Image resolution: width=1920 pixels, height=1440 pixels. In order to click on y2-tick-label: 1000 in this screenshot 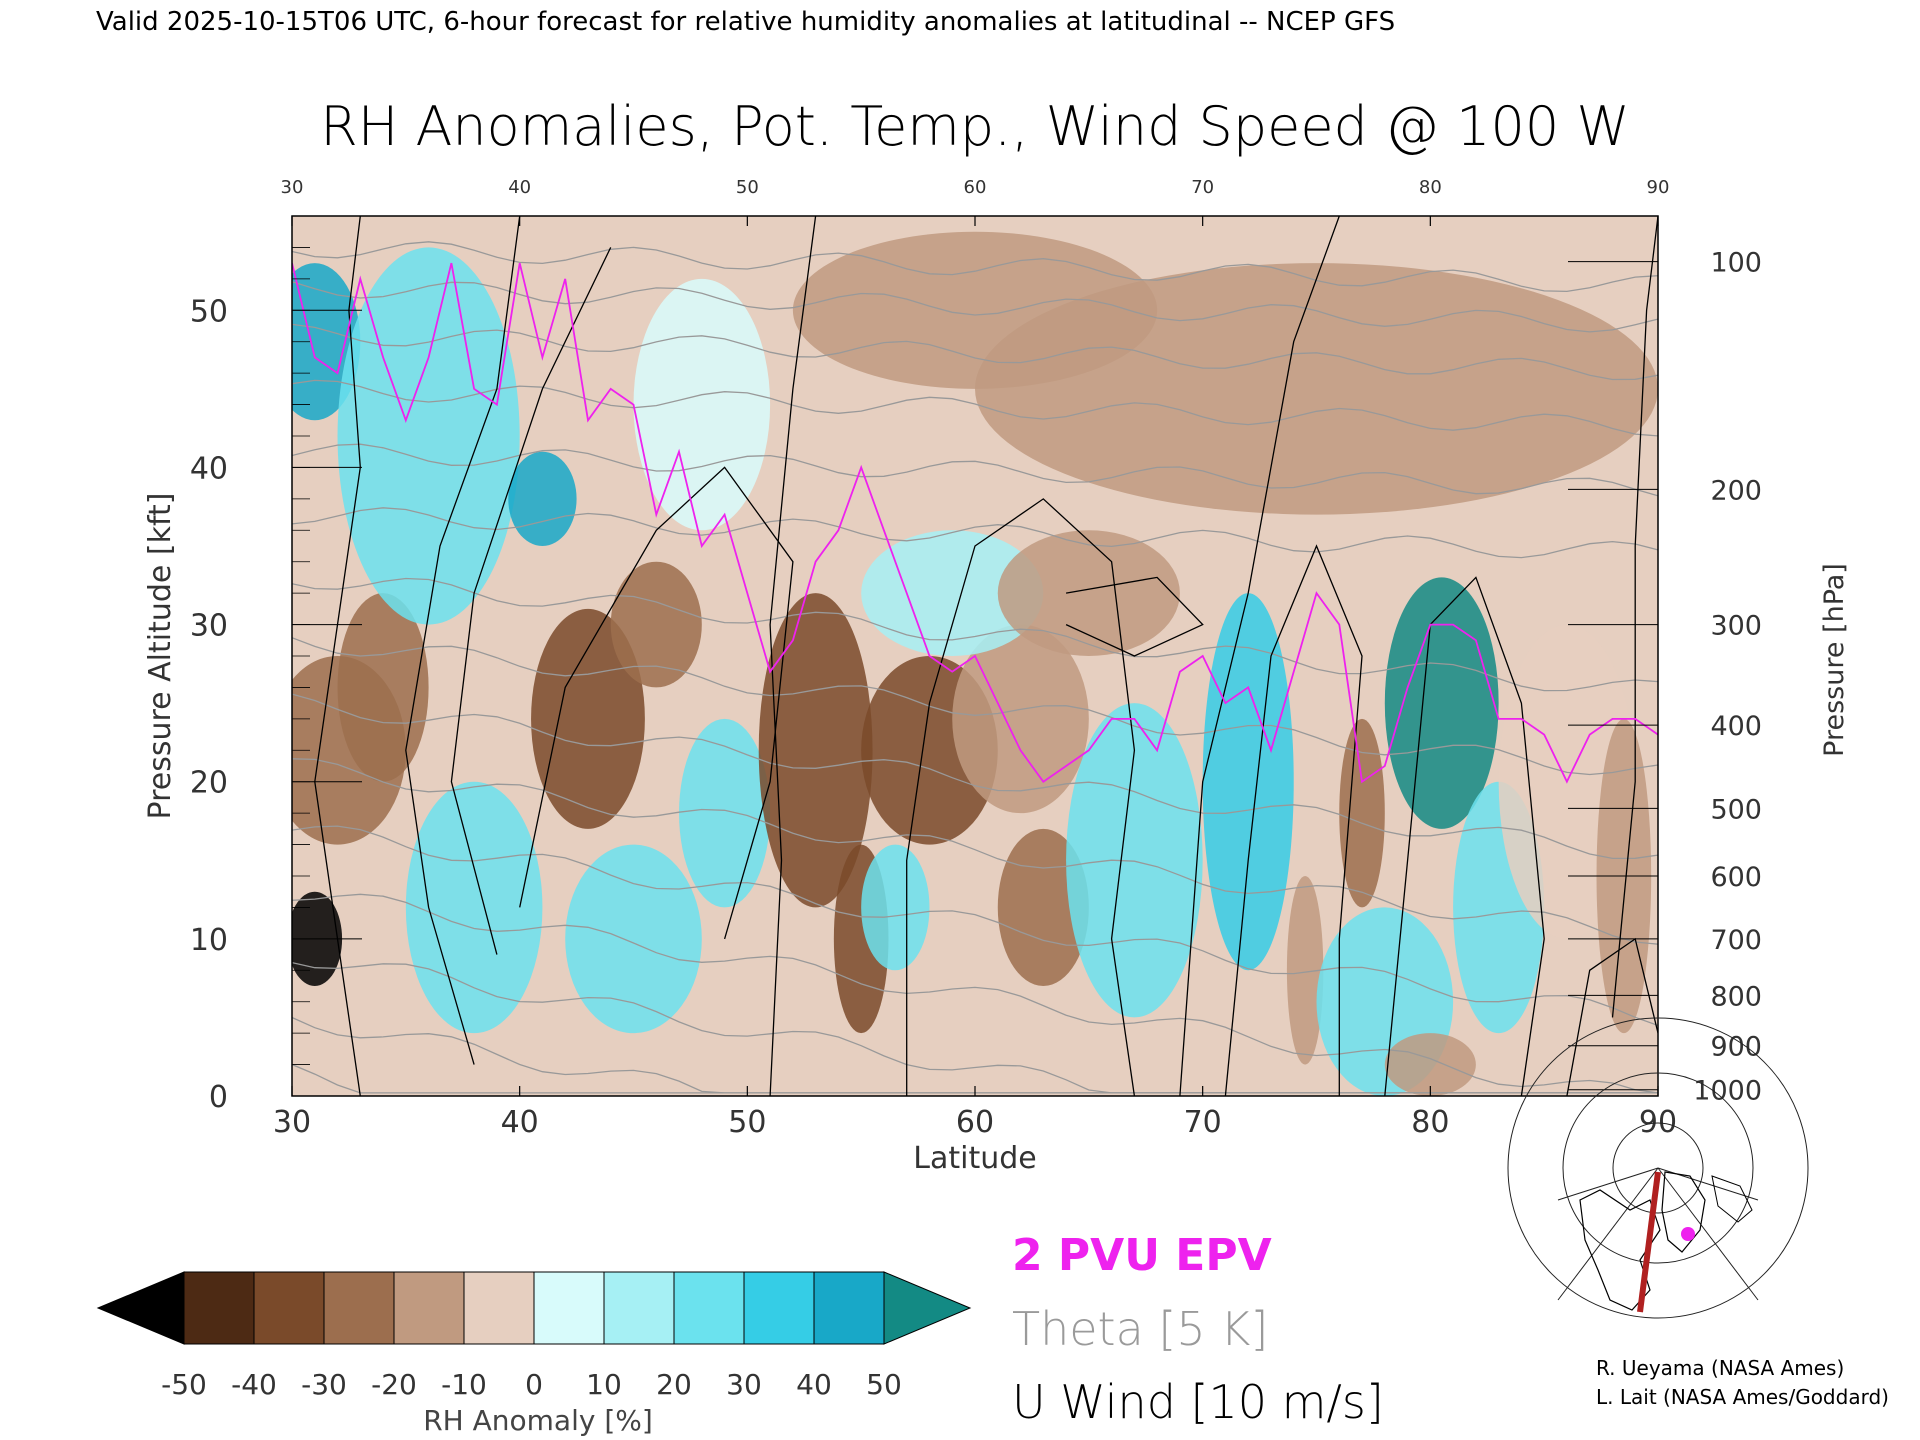, I will do `click(1727, 1091)`.